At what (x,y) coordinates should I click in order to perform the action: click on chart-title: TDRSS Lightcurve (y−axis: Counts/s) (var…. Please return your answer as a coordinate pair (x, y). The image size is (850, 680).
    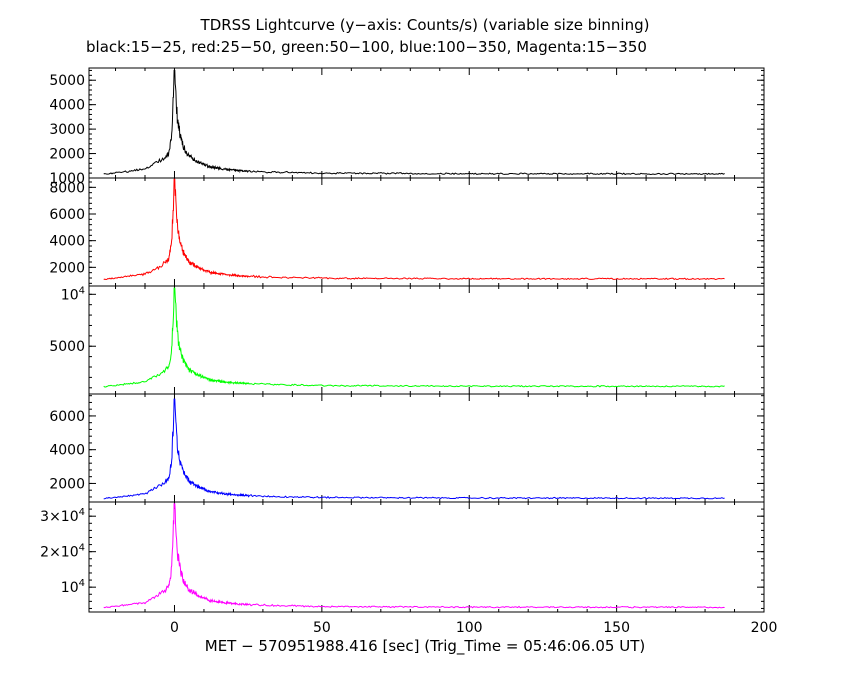
    Looking at the image, I should click on (425, 25).